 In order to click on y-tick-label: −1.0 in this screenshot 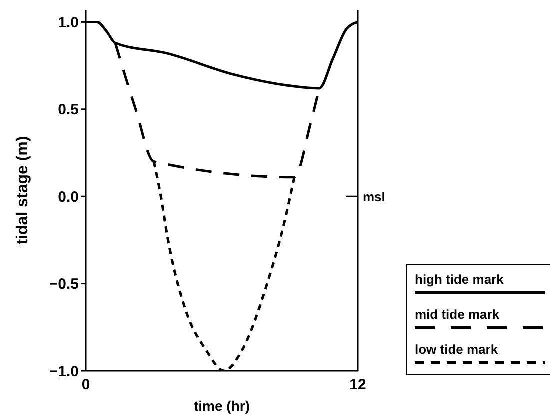, I will do `click(64, 371)`.